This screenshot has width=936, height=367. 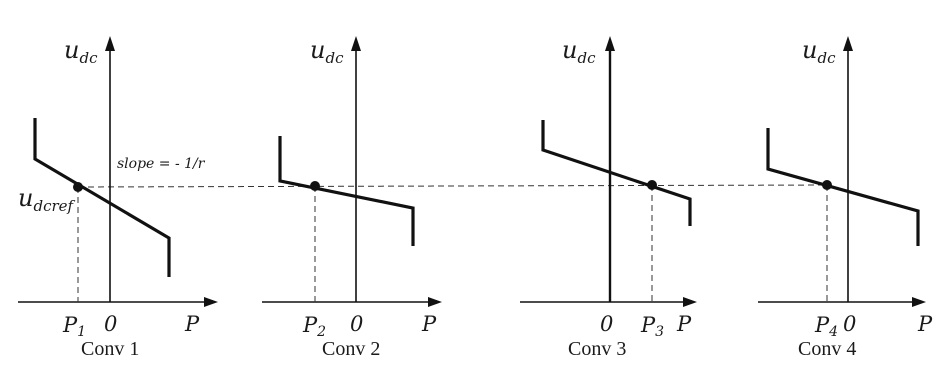 I want to click on y-axis-label-conv-4: udc, so click(x=819, y=51).